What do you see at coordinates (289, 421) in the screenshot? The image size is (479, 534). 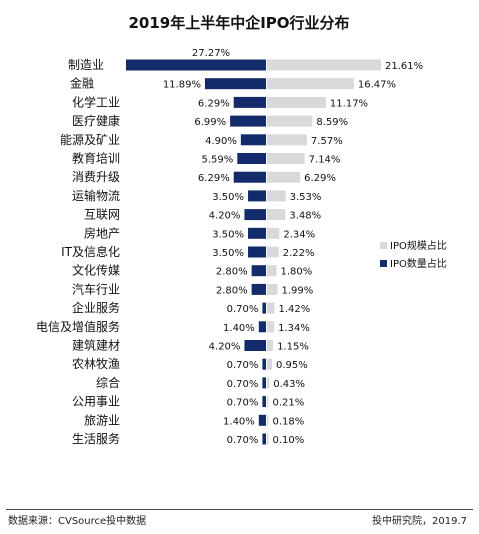 I see `value-label-ipo-scale: 0.18%` at bounding box center [289, 421].